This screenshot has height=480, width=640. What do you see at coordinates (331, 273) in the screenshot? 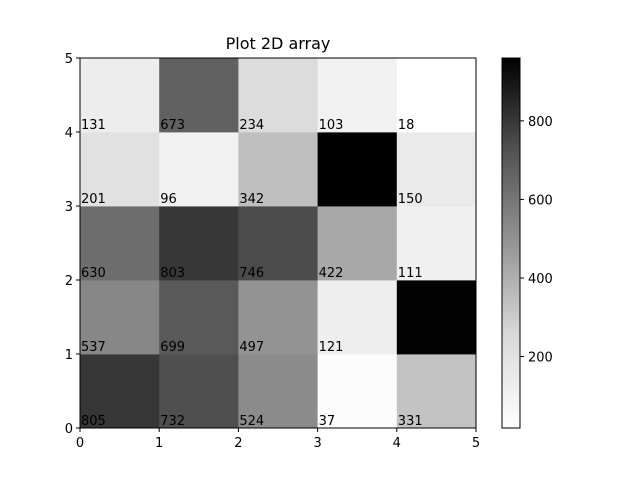
I see `cell-label-r2-c3: 422` at bounding box center [331, 273].